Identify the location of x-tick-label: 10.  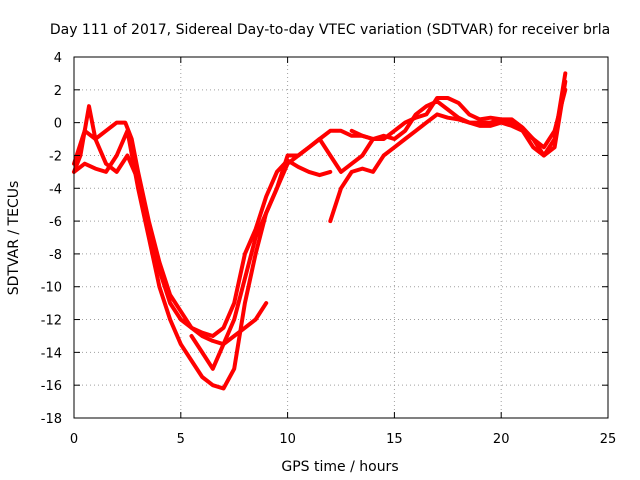
(287, 439).